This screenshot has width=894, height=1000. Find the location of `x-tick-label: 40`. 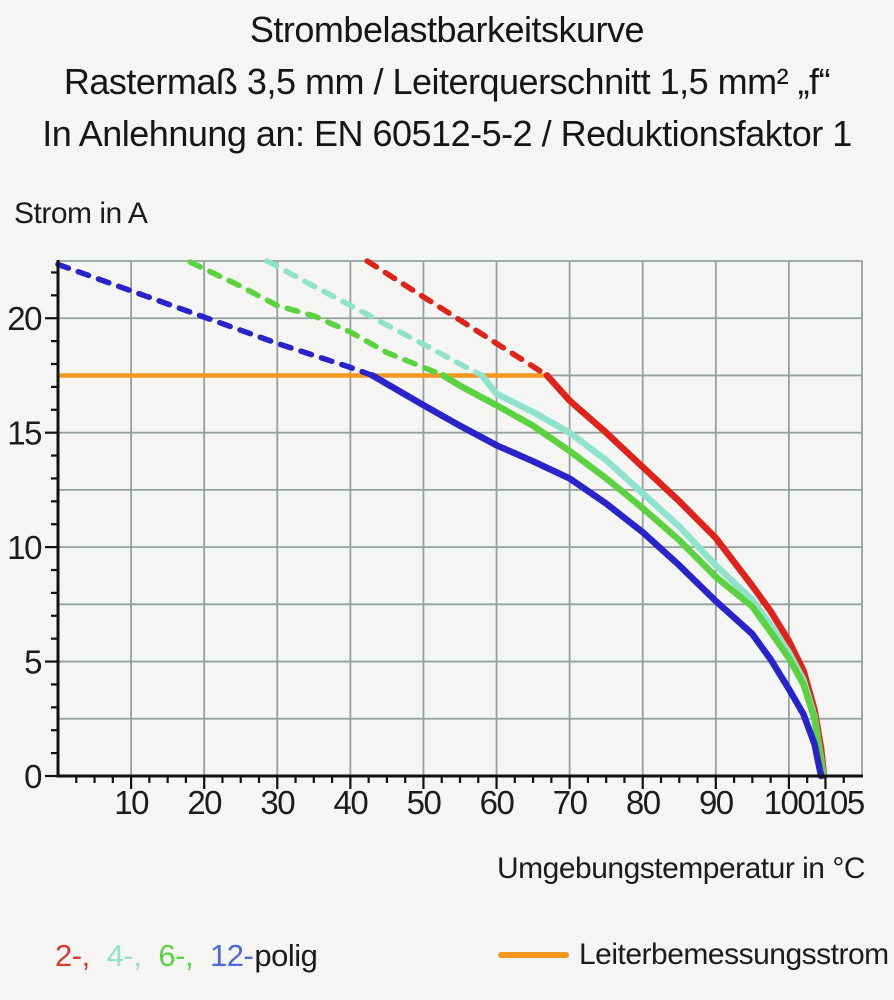

x-tick-label: 40 is located at coordinates (351, 802).